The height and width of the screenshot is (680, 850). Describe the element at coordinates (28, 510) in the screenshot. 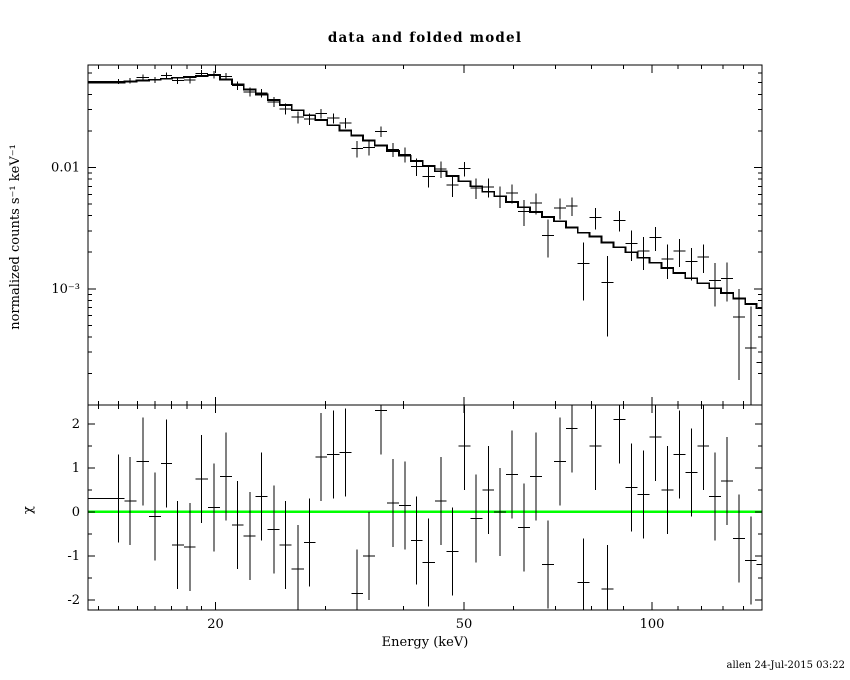

I see `y-axis-label-residuals: χ` at that location.